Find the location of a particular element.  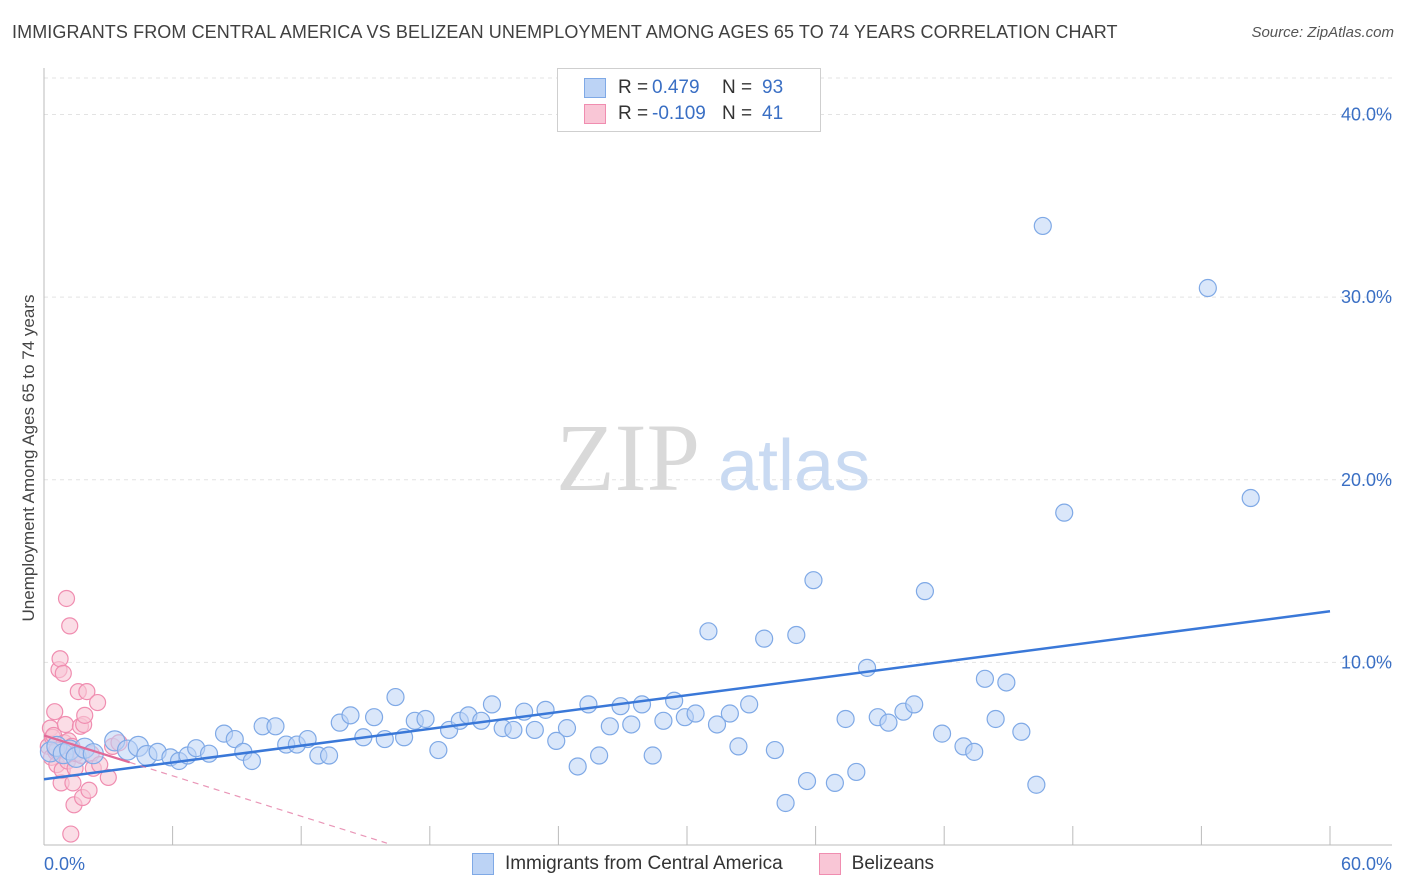

legend-item-belizeans: Belizeans is located at coordinates (876, 864).